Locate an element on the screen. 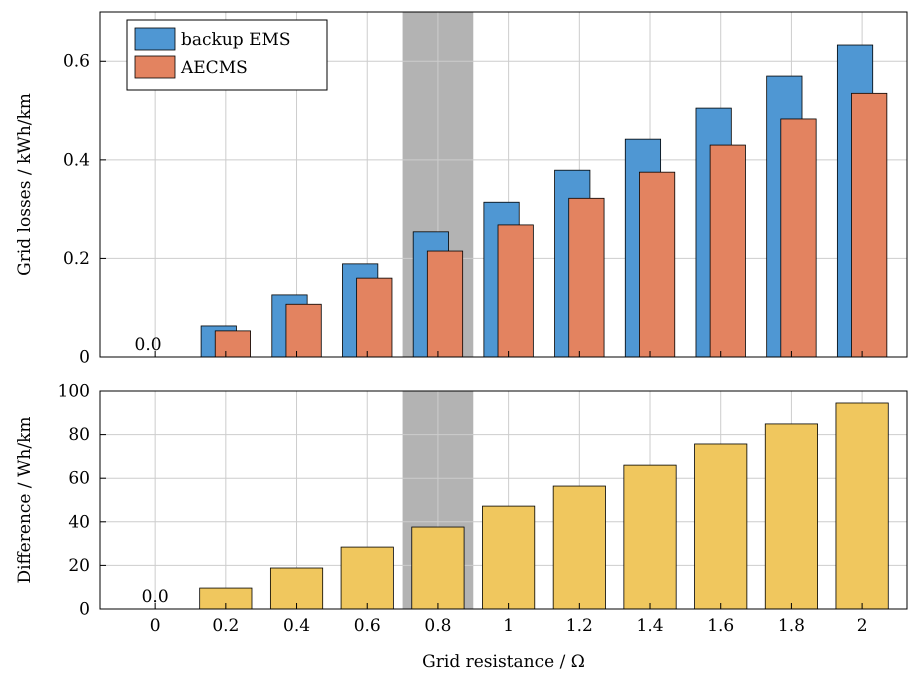 The image size is (908, 675). x-tick-label: 0.6 is located at coordinates (367, 626).